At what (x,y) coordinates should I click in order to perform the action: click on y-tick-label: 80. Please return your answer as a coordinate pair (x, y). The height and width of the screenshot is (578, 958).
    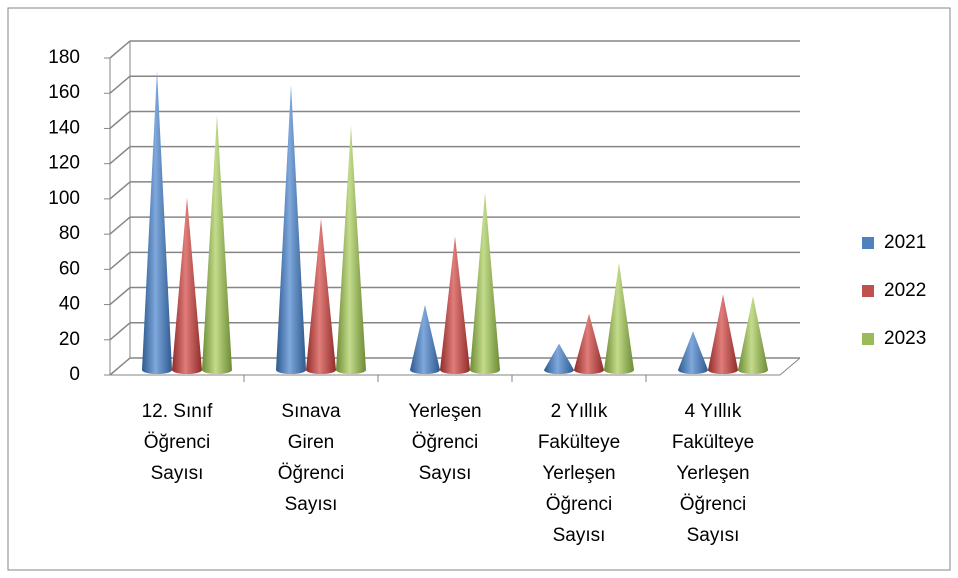
    Looking at the image, I should click on (69, 233).